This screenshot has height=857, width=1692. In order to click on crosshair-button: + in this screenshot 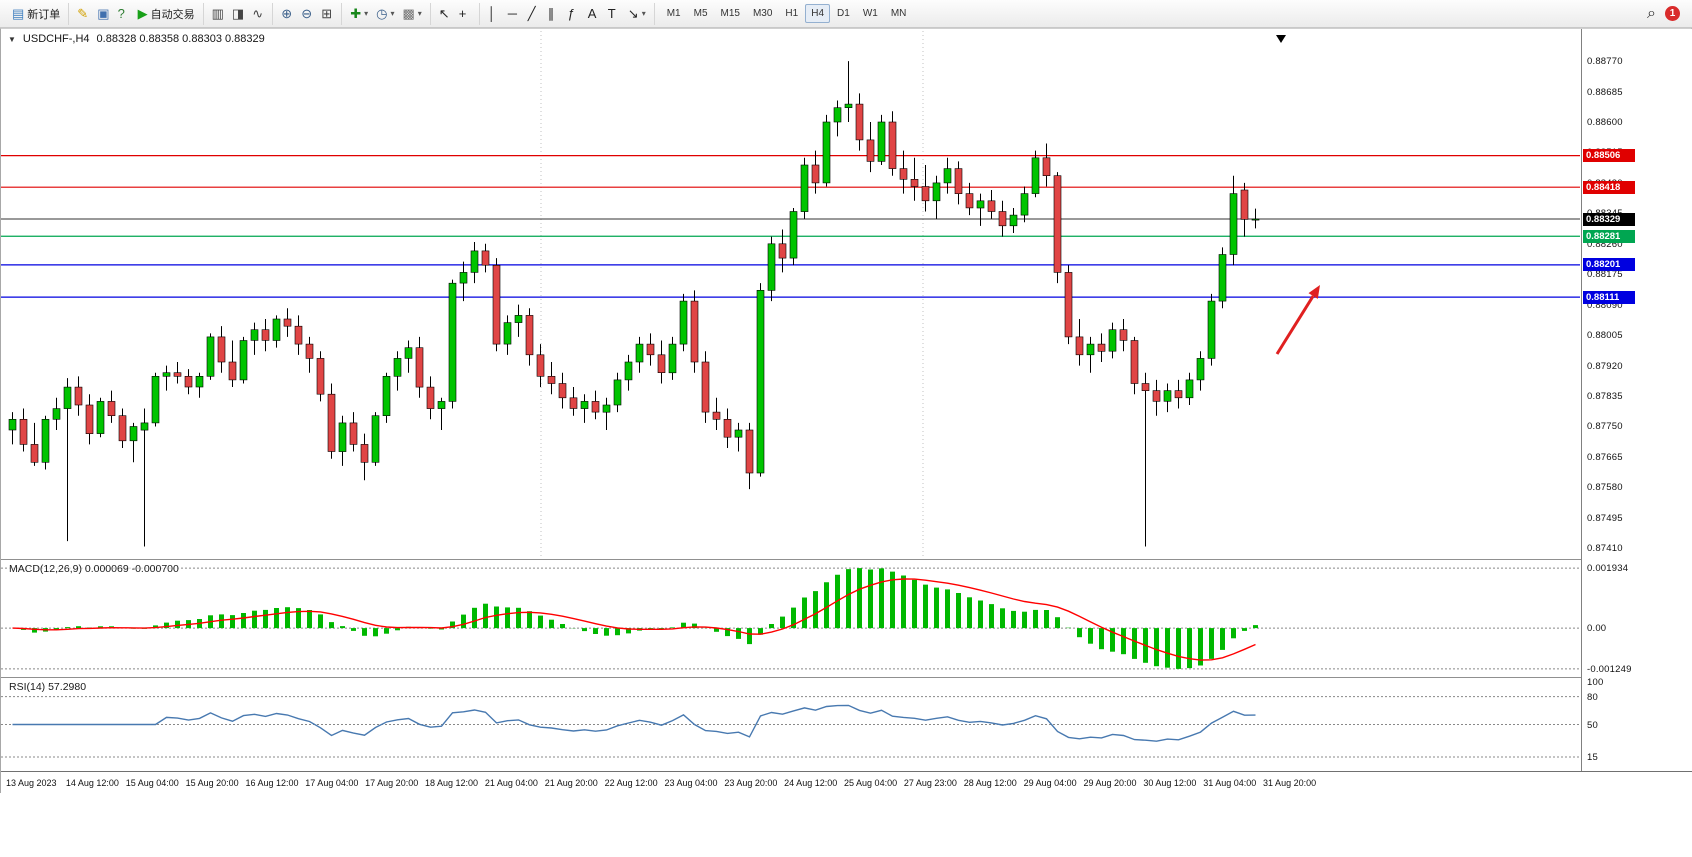, I will do `click(465, 14)`.